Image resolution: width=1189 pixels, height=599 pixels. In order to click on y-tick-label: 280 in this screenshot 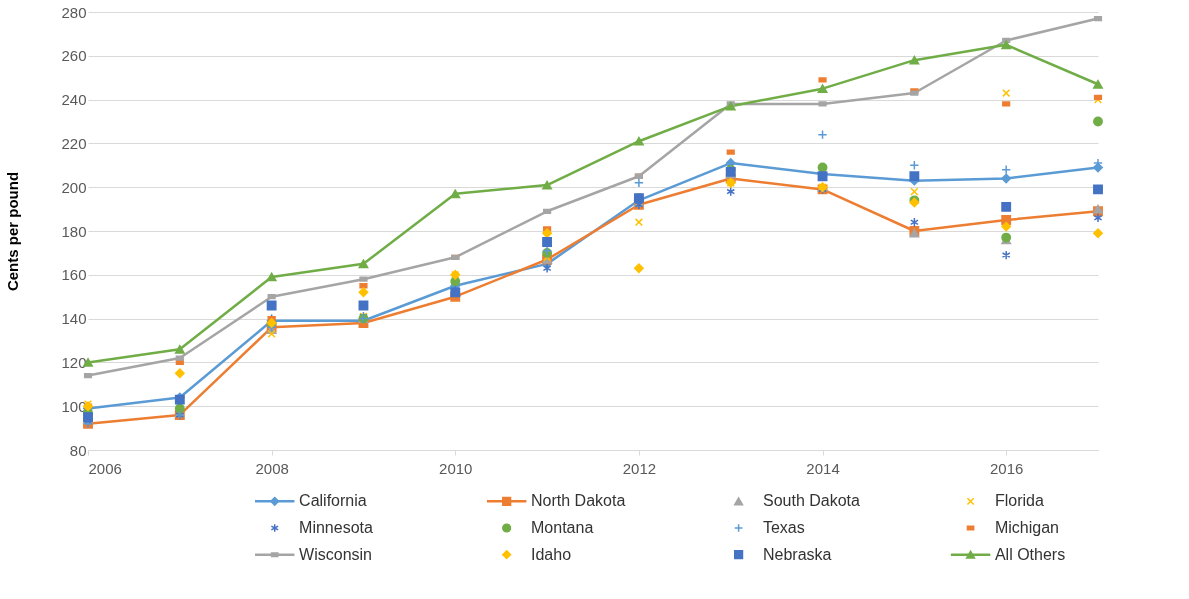, I will do `click(74, 12)`.